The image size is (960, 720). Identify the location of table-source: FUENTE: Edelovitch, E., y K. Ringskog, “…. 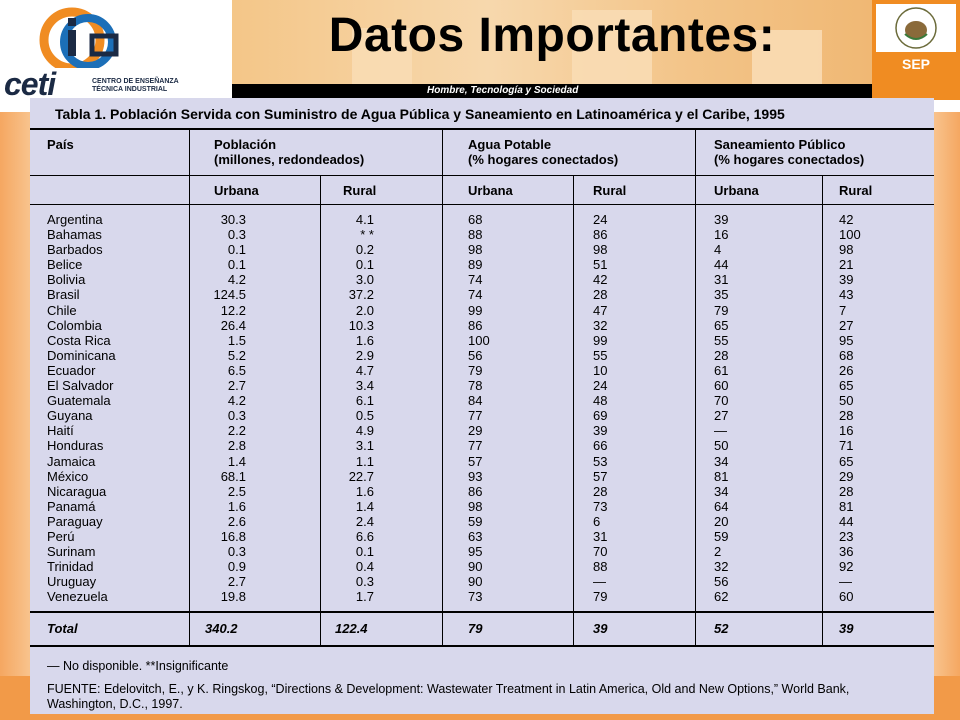
(448, 696).